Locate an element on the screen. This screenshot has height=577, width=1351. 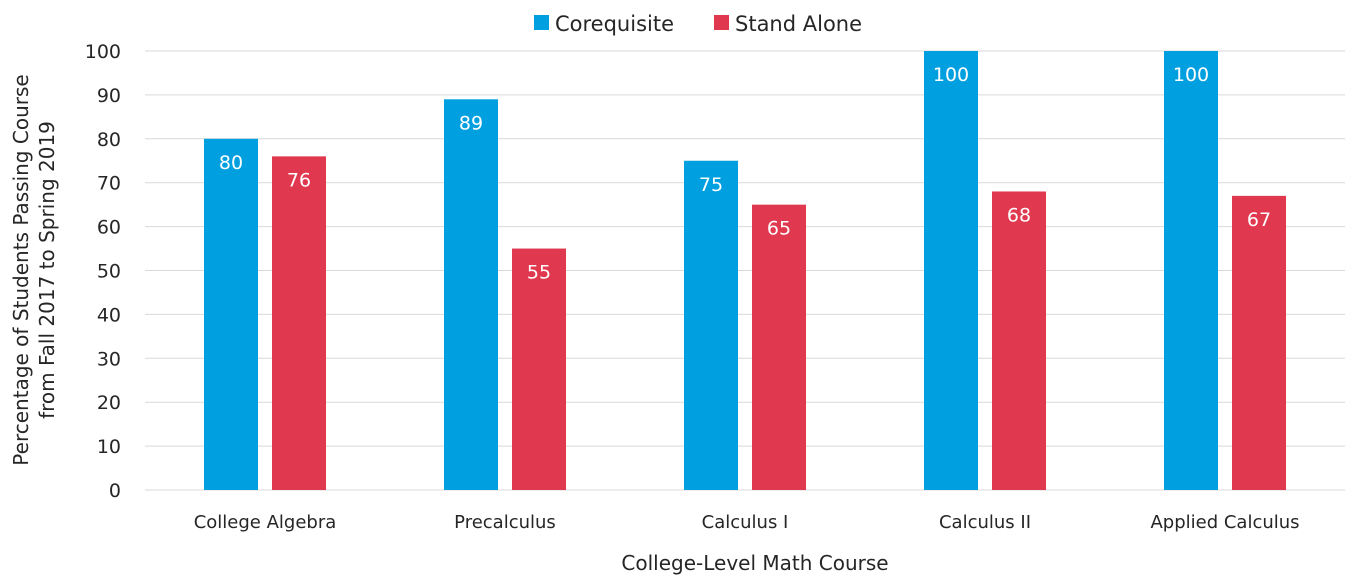
legend-label-corequisite: Corequisite is located at coordinates (614, 24).